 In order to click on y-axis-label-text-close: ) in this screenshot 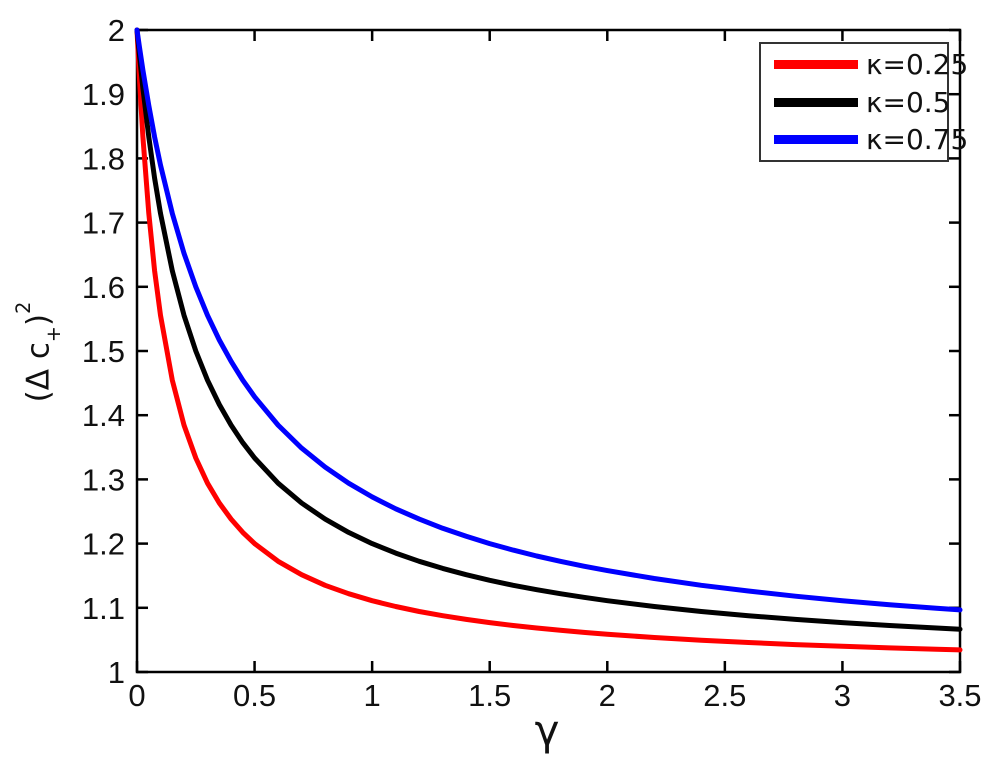, I will do `click(38, 320)`.